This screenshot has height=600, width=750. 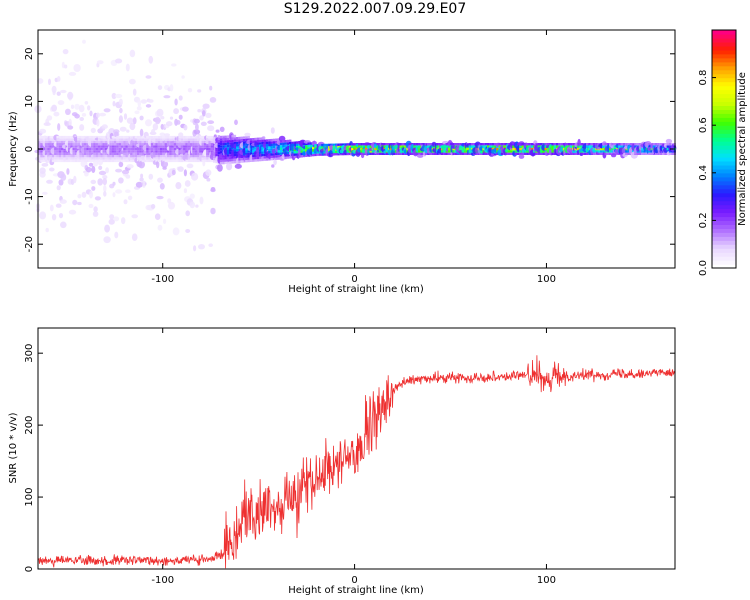 What do you see at coordinates (29, 425) in the screenshot?
I see `snr-y-tick-label: 200` at bounding box center [29, 425].